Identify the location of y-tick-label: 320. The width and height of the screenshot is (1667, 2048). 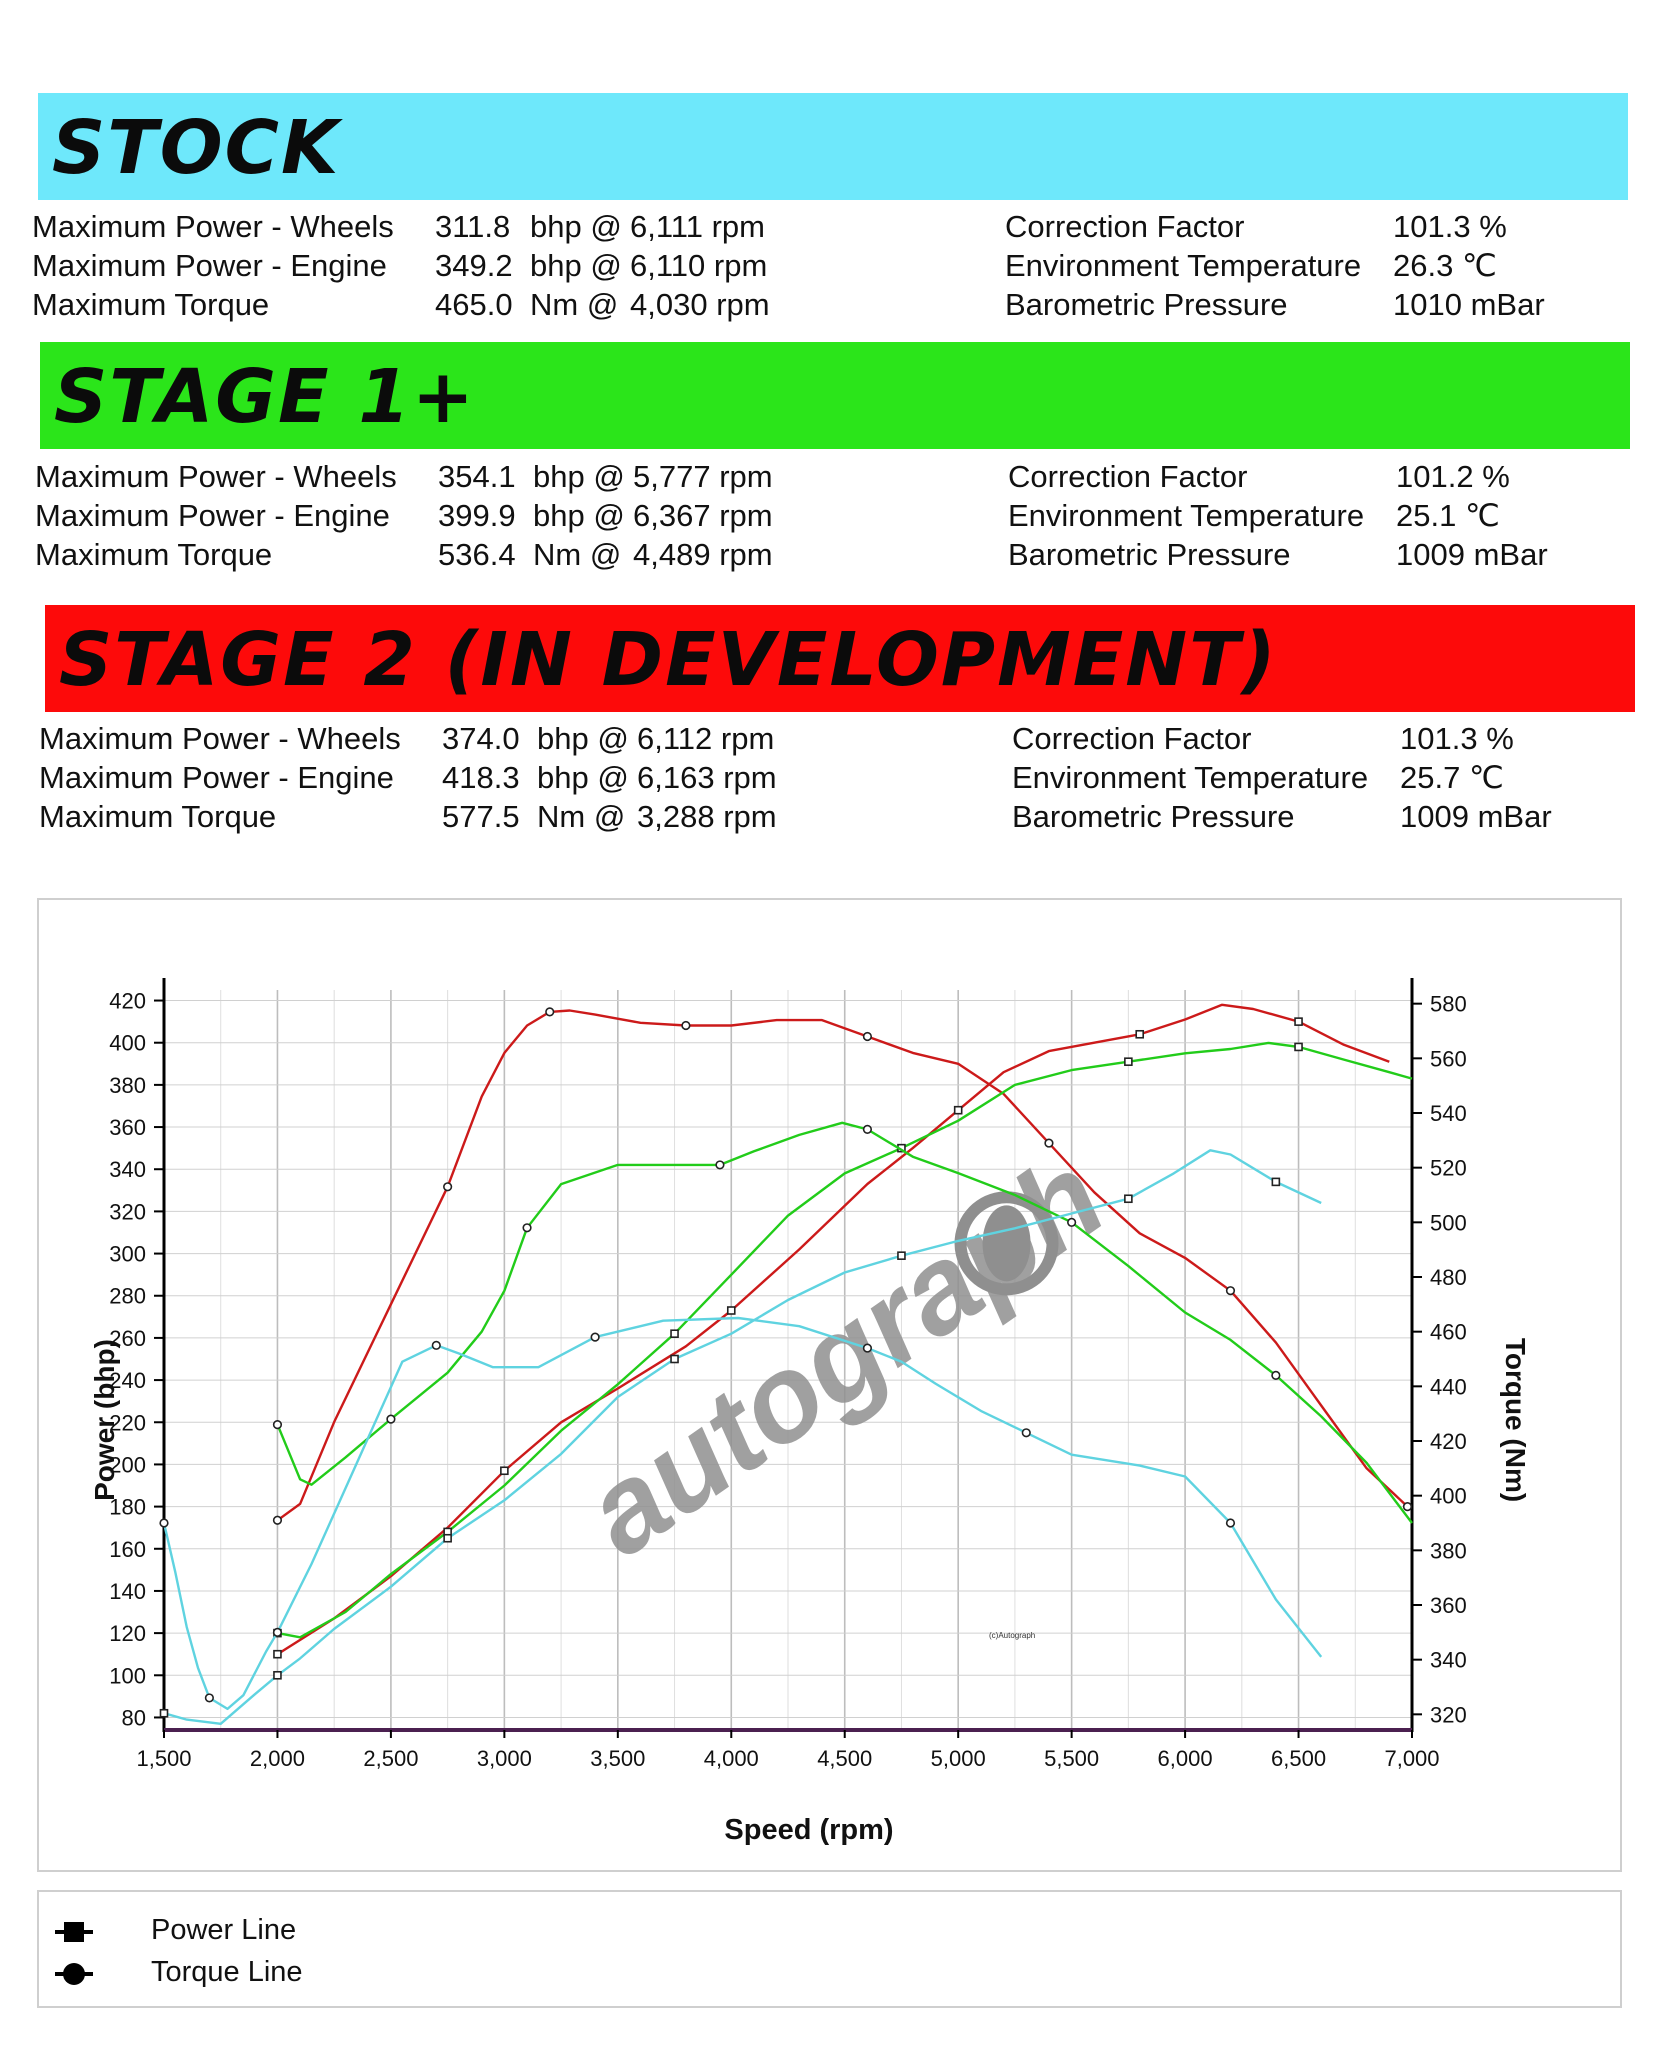
(127, 1211).